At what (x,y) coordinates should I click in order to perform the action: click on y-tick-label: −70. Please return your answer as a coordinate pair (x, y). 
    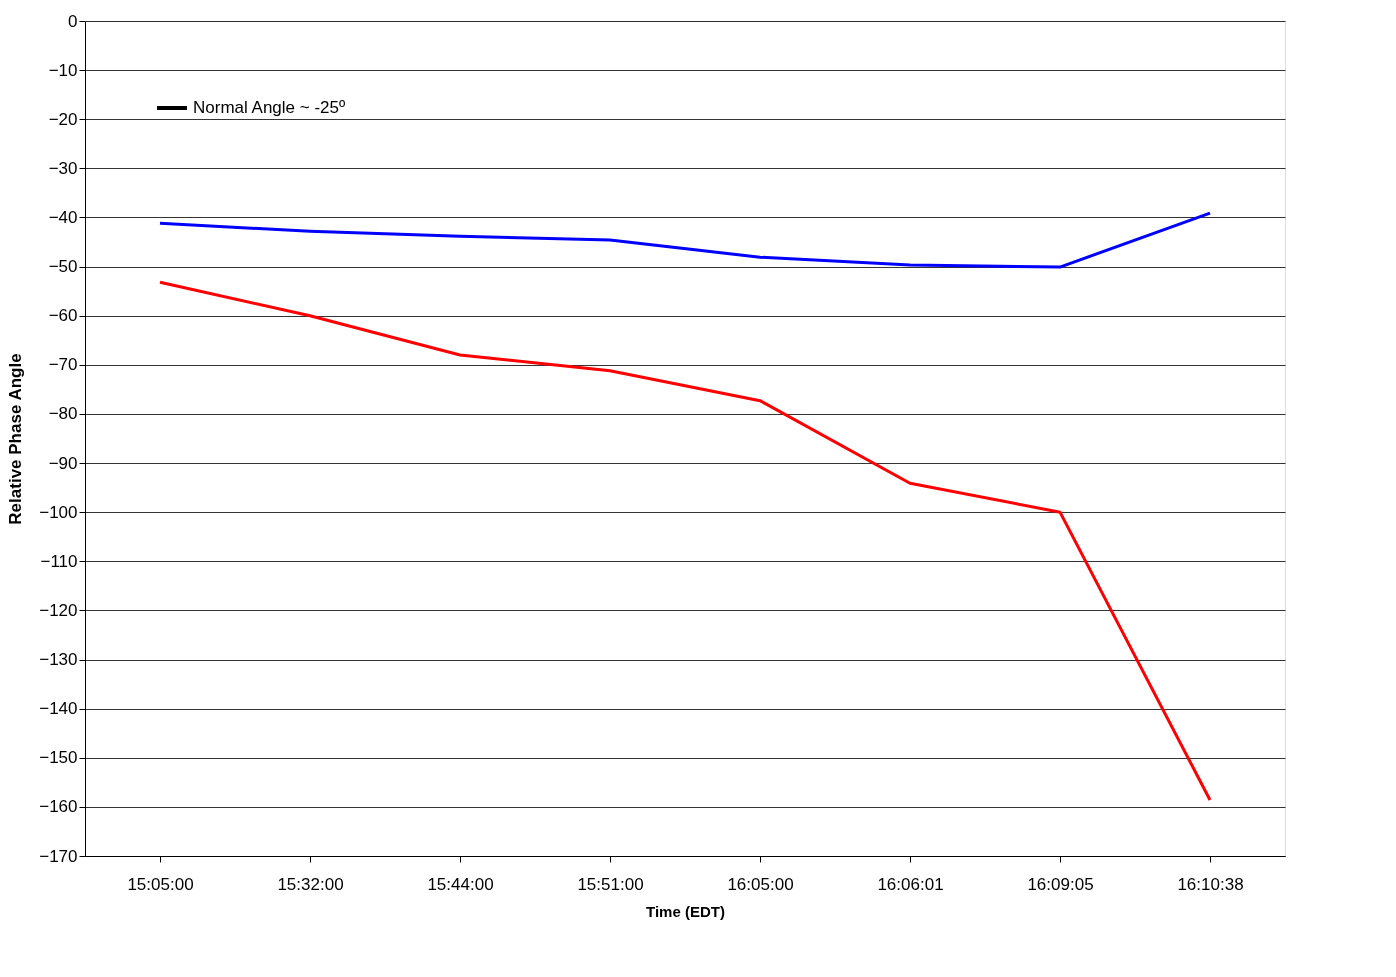
    Looking at the image, I should click on (63, 365).